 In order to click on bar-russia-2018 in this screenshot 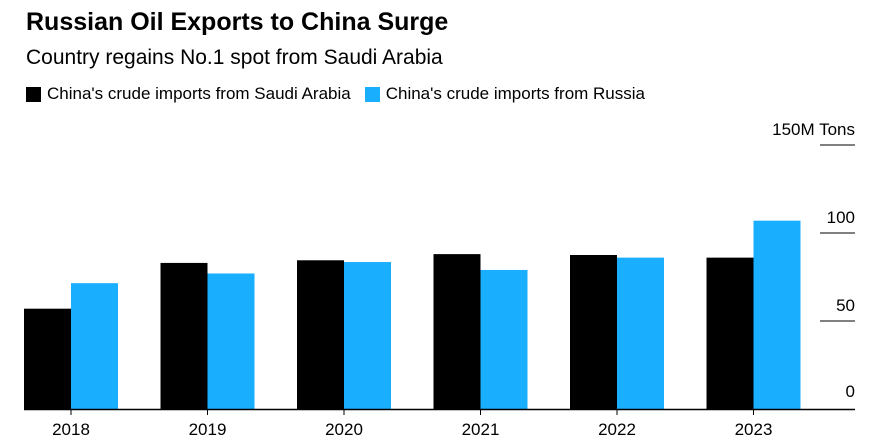, I will do `click(94, 346)`.